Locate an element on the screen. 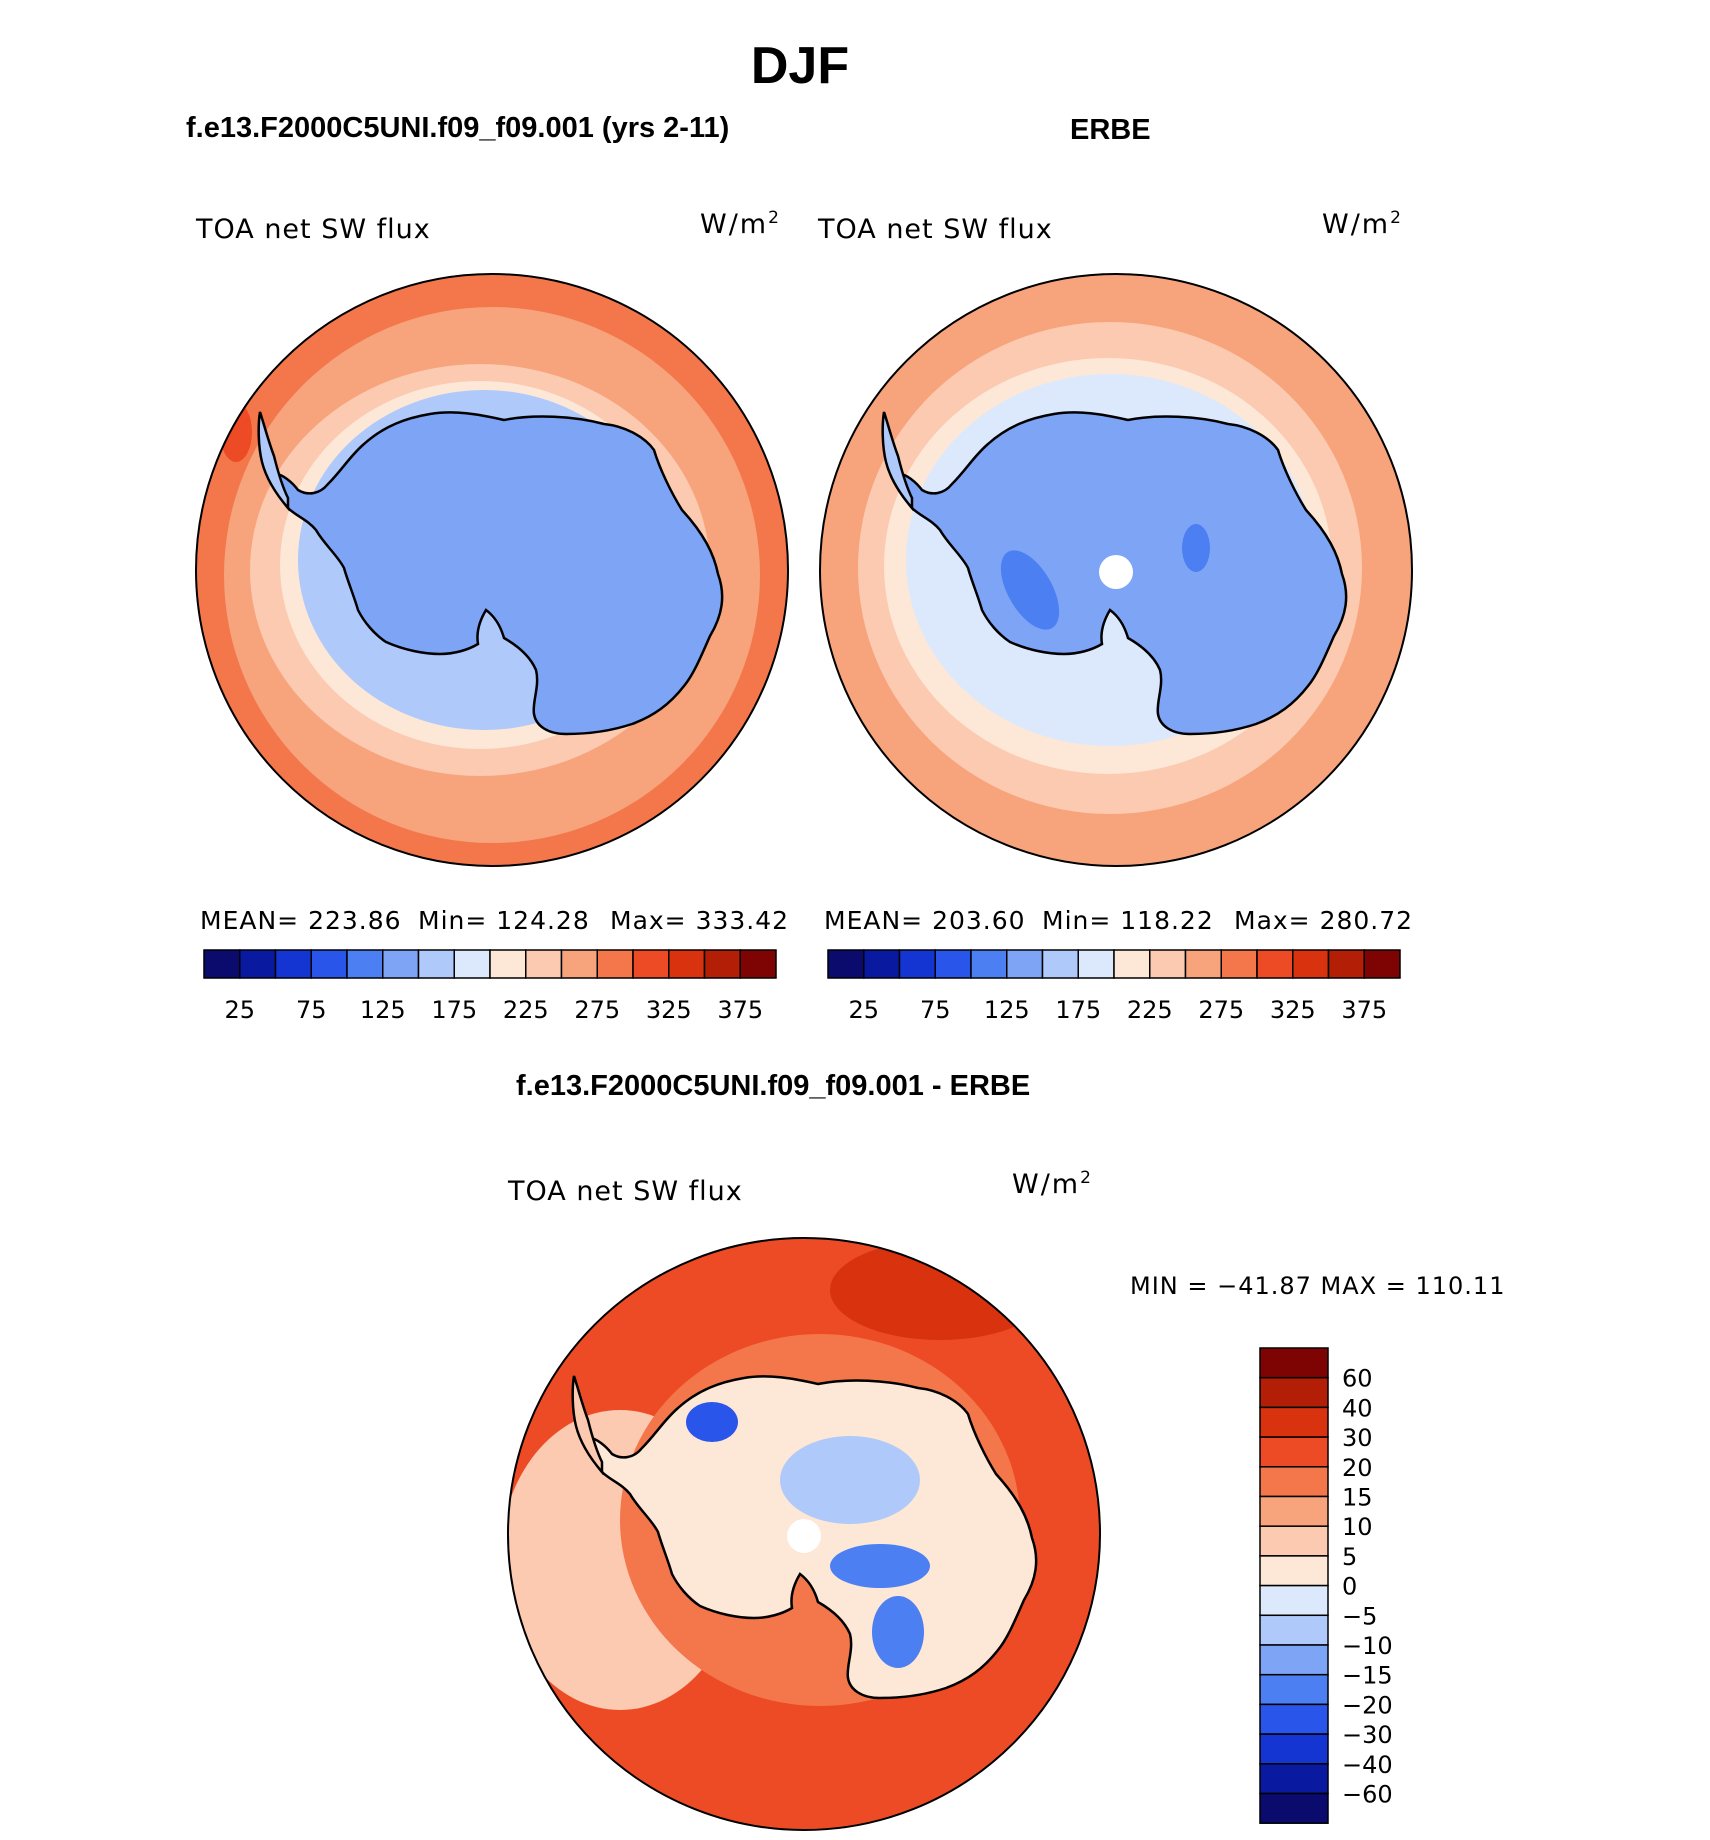 This screenshot has height=1840, width=1710. diff-pole-hole is located at coordinates (804, 1536).